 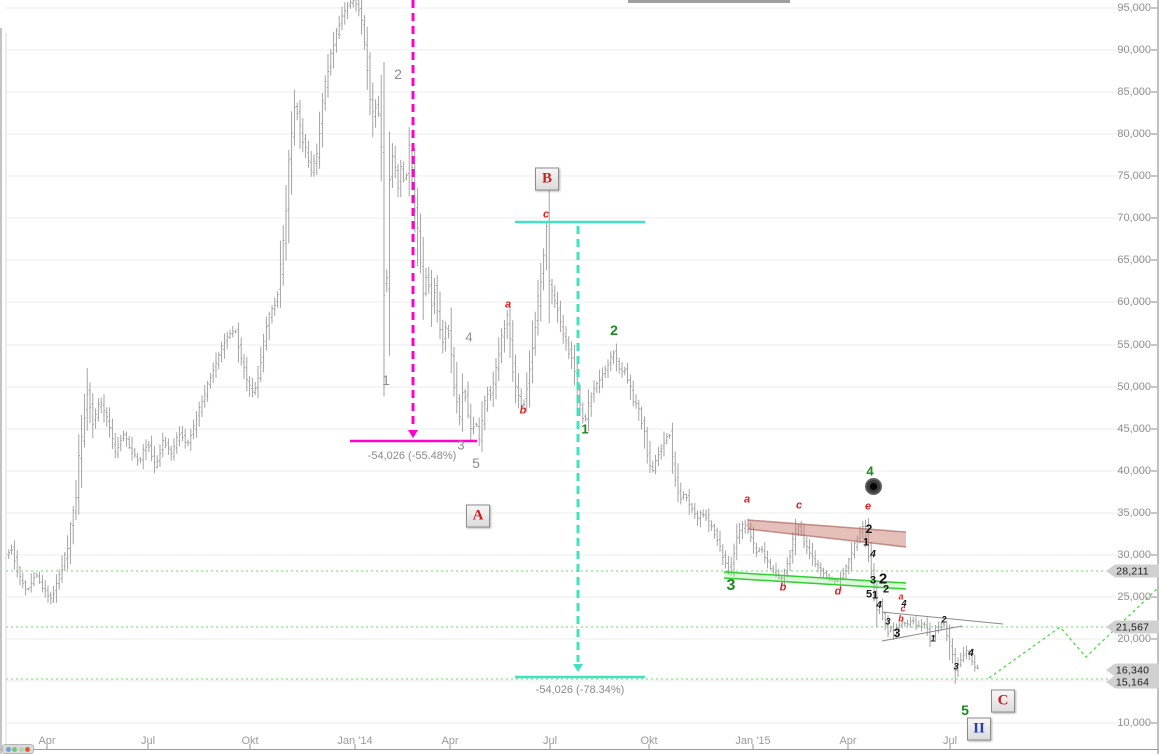 I want to click on y-axis-label: 75,000, so click(x=1134, y=176).